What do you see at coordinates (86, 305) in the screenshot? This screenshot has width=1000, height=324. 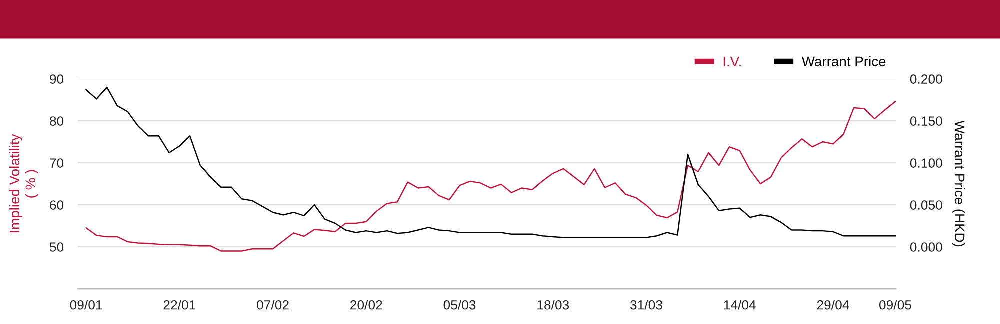 I see `x-tick-label: 09/01` at bounding box center [86, 305].